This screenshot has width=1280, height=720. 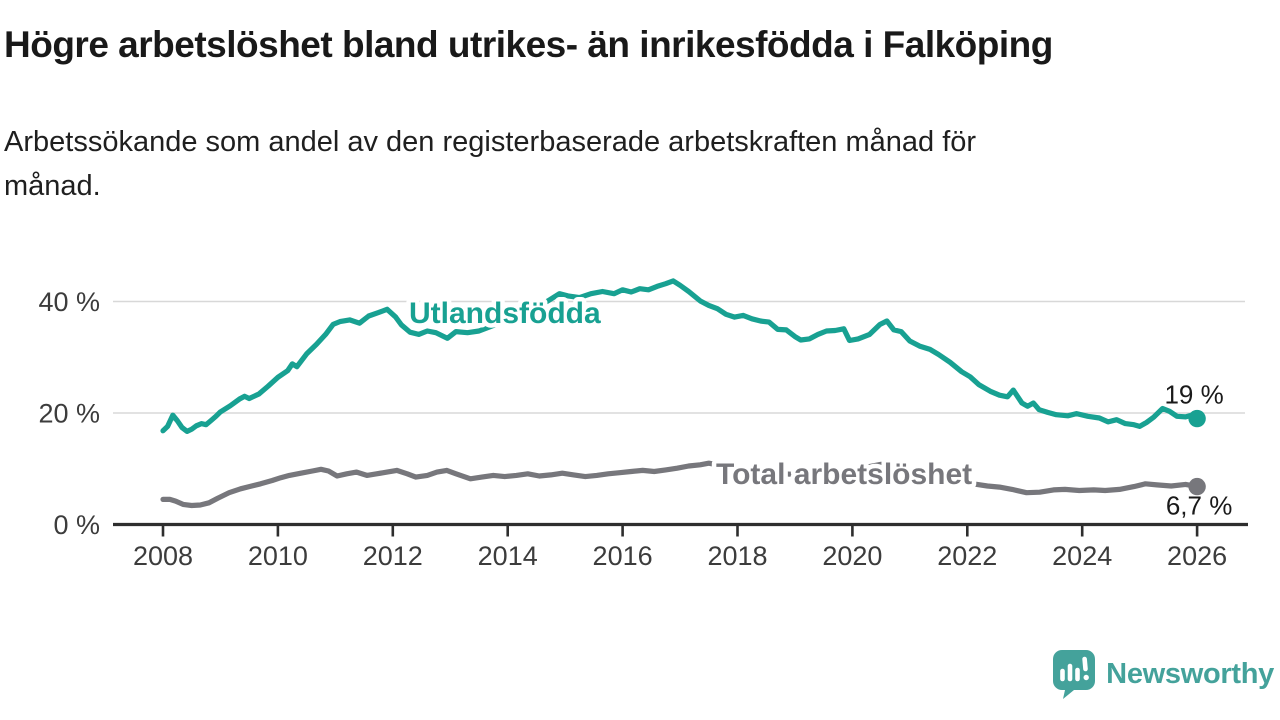 I want to click on newsworthy-logo-text: Newsworthy, so click(x=1190, y=673).